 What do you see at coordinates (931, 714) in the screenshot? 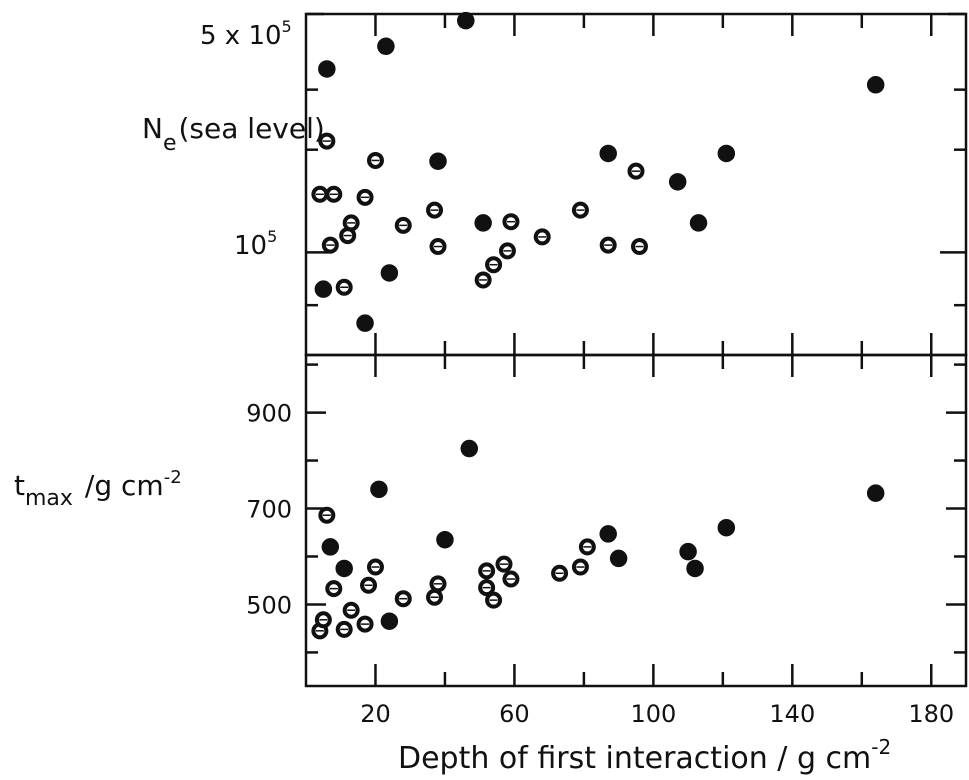
I see `x-tick-label: 180` at bounding box center [931, 714].